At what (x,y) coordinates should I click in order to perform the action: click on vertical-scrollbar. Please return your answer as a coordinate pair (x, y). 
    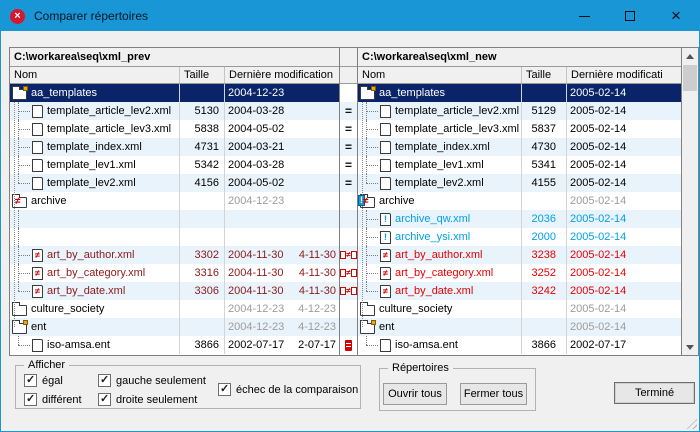
    Looking at the image, I should click on (690, 201).